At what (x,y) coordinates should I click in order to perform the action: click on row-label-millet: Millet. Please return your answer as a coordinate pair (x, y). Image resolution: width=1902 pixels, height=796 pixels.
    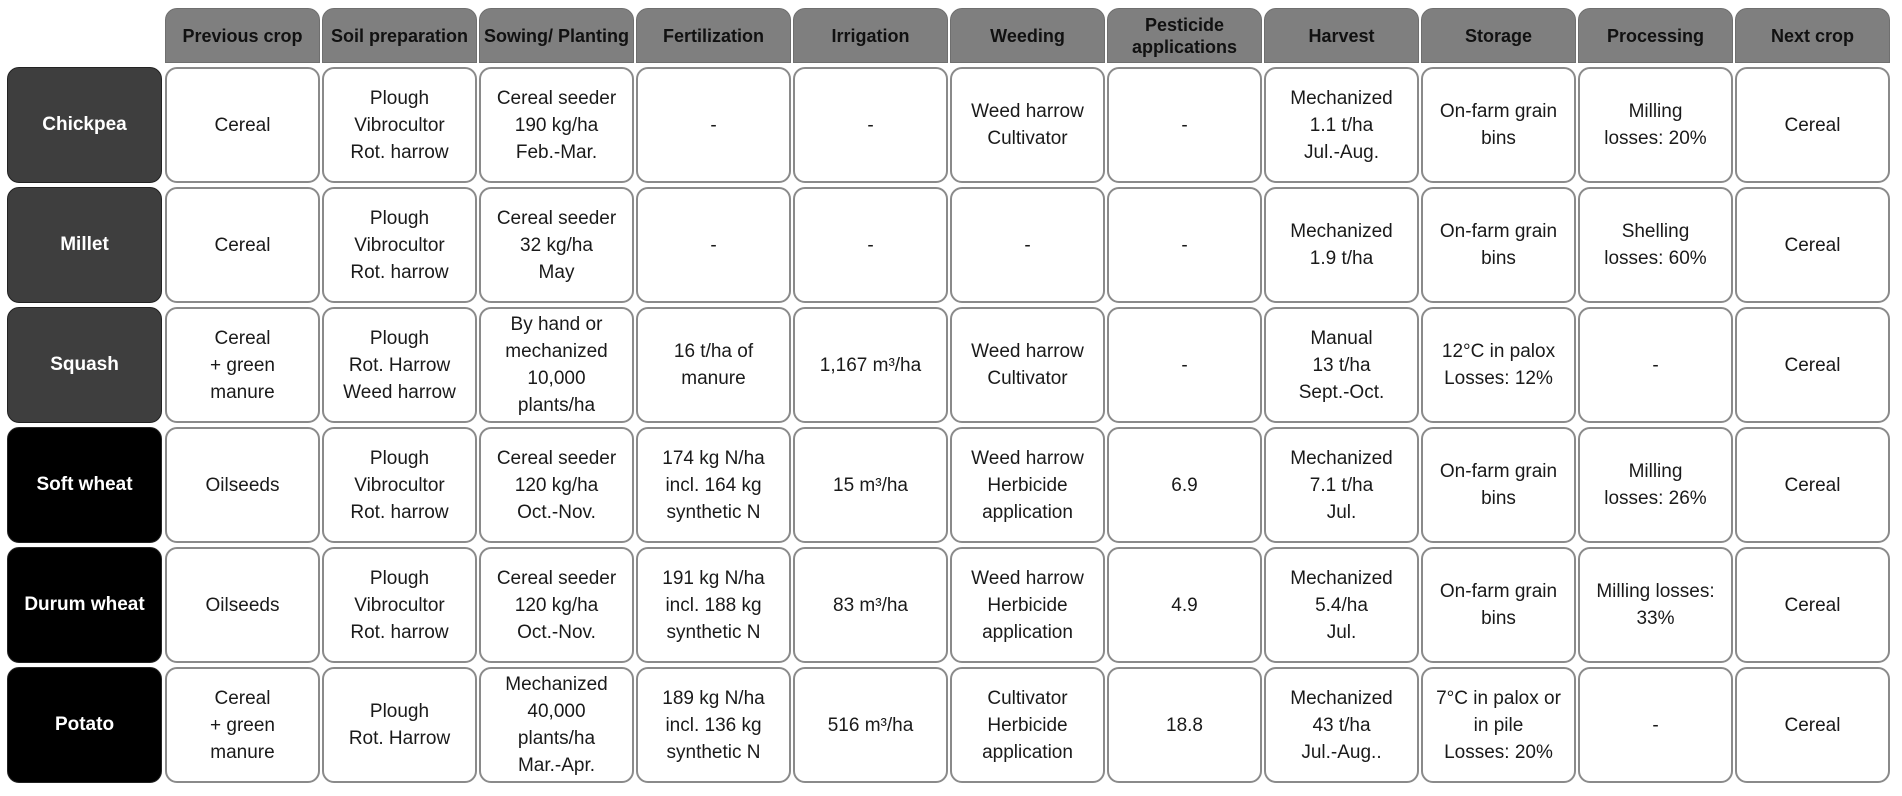
    Looking at the image, I should click on (84, 245).